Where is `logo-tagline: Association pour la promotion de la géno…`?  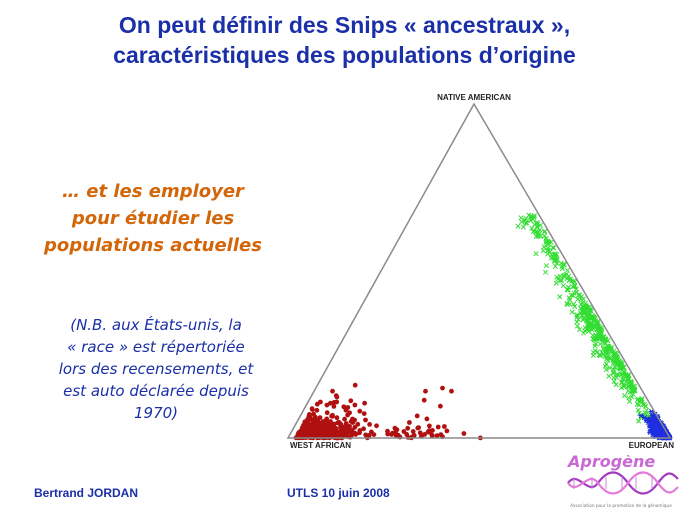
logo-tagline: Association pour la promotion de la géno… is located at coordinates (621, 505).